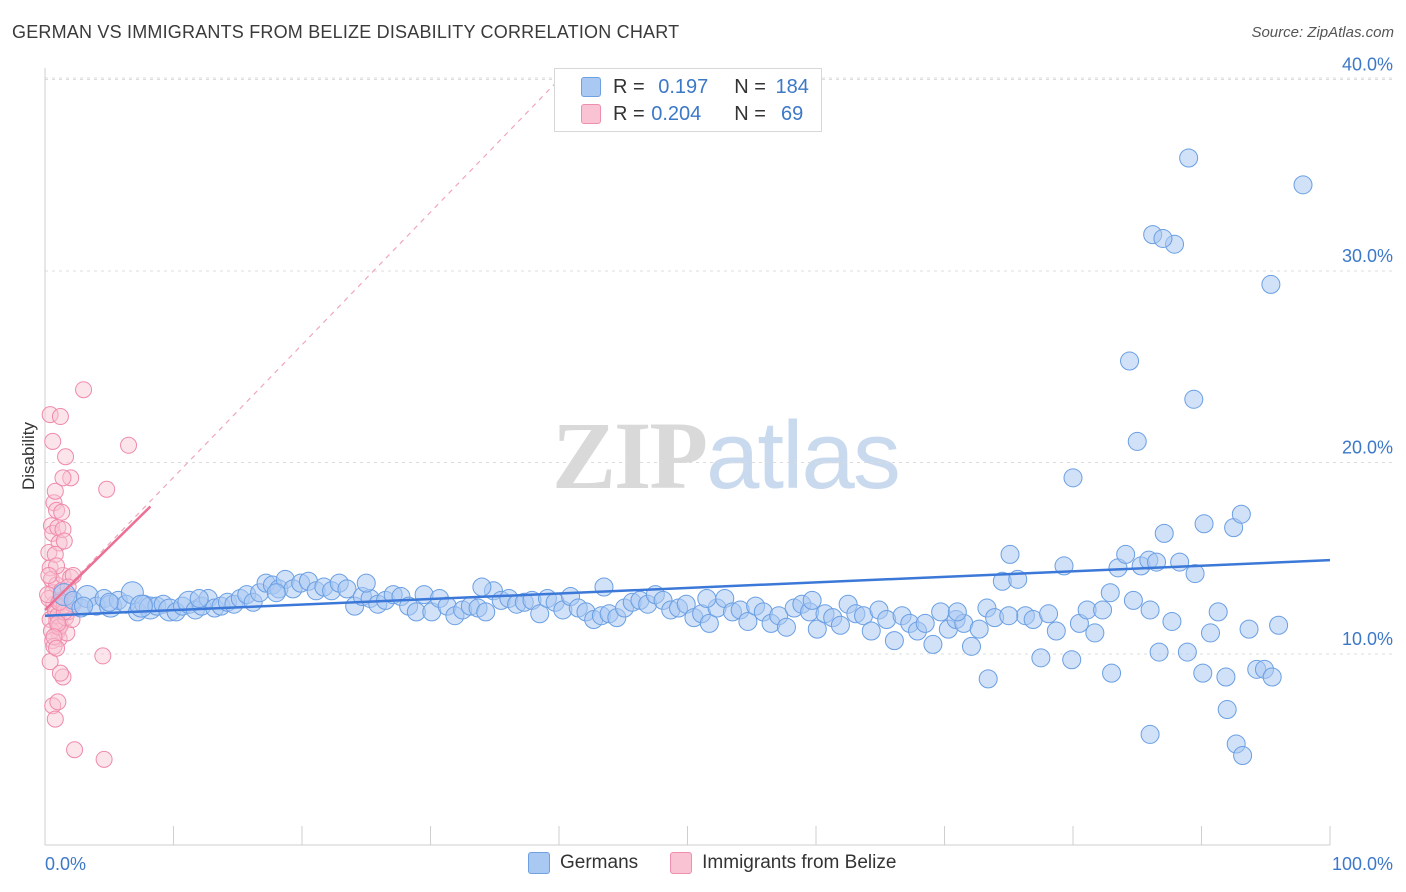 This screenshot has width=1406, height=892. What do you see at coordinates (676, 113) in the screenshot?
I see `legend-r-value: 0.204` at bounding box center [676, 113].